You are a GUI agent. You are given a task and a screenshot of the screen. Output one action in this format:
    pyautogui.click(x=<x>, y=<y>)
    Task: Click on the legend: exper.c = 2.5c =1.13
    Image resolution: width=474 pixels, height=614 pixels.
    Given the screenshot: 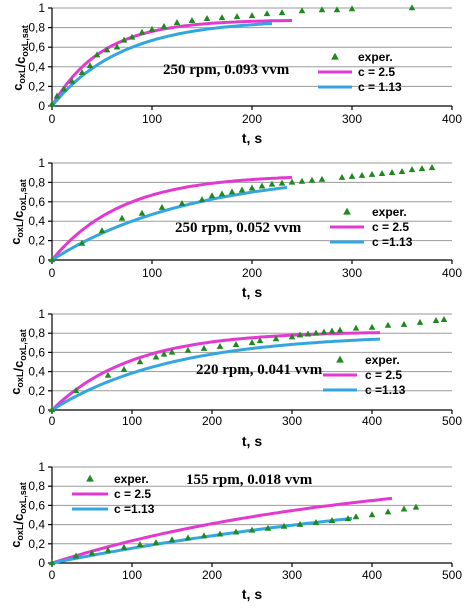 What is the action you would take?
    pyautogui.click(x=113, y=494)
    